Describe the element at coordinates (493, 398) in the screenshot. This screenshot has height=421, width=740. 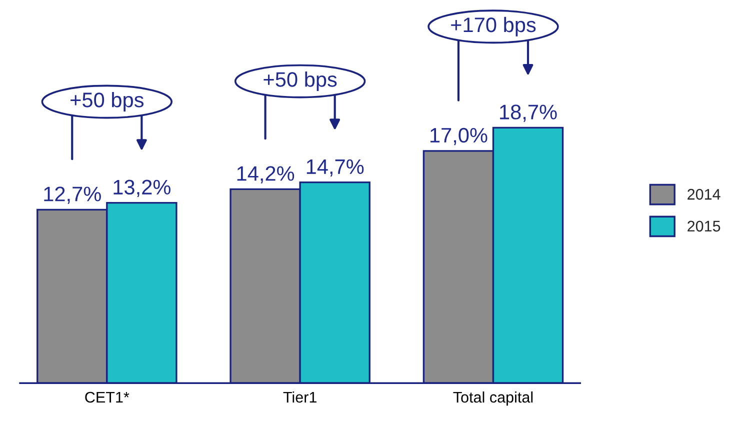
I see `x-tick-label: Total capital` at that location.